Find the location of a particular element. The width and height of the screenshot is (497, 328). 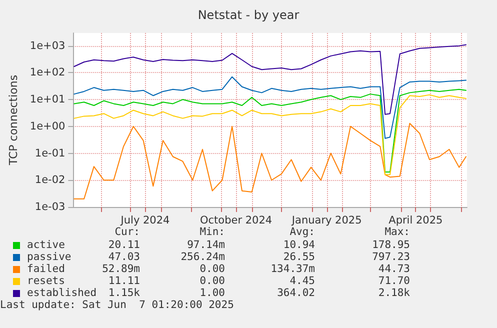

text: 1.15k is located at coordinates (124, 293).